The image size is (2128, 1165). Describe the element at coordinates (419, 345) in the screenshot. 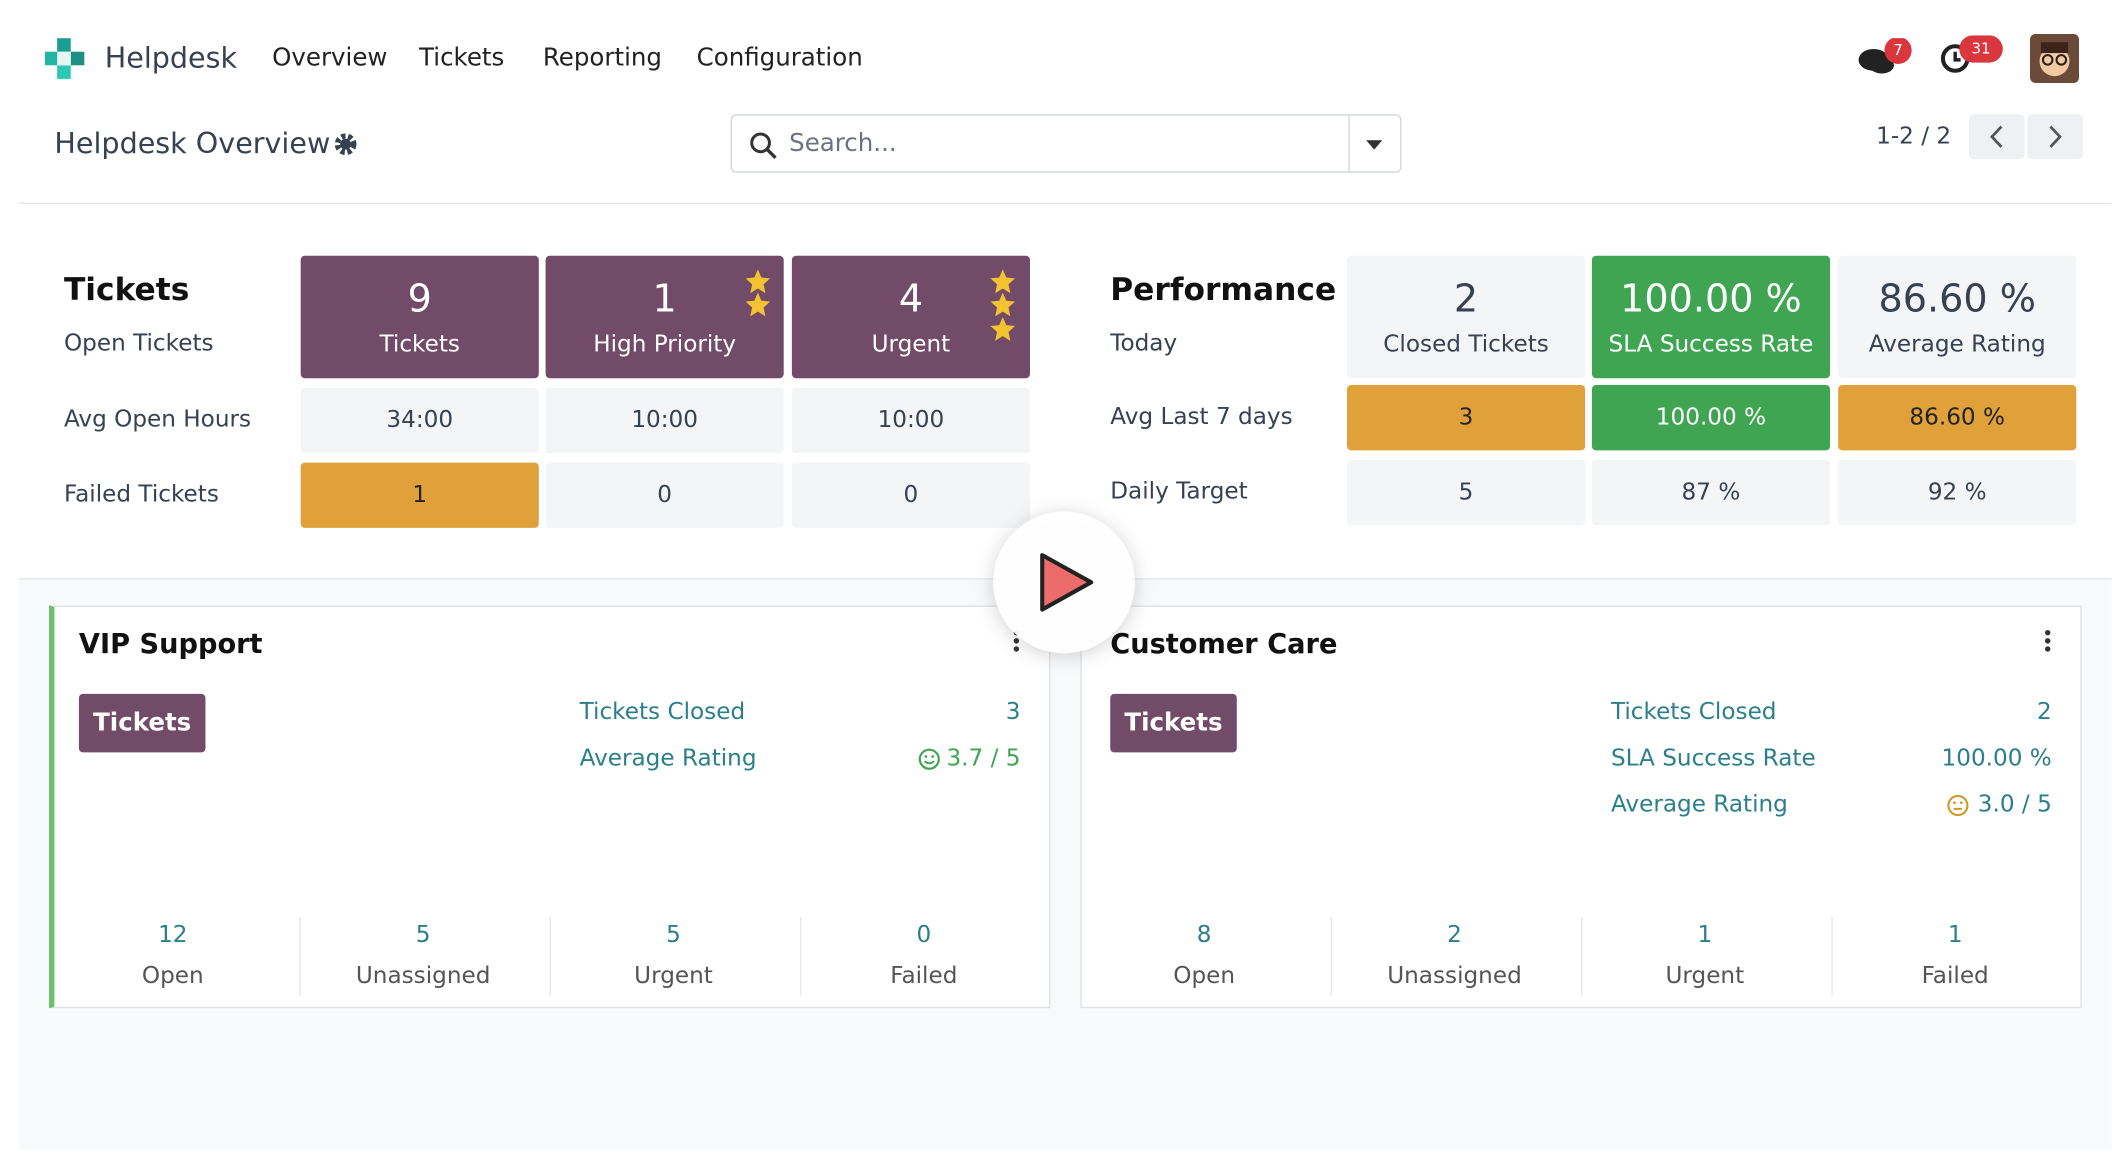

I see `card-label: Tickets` at that location.